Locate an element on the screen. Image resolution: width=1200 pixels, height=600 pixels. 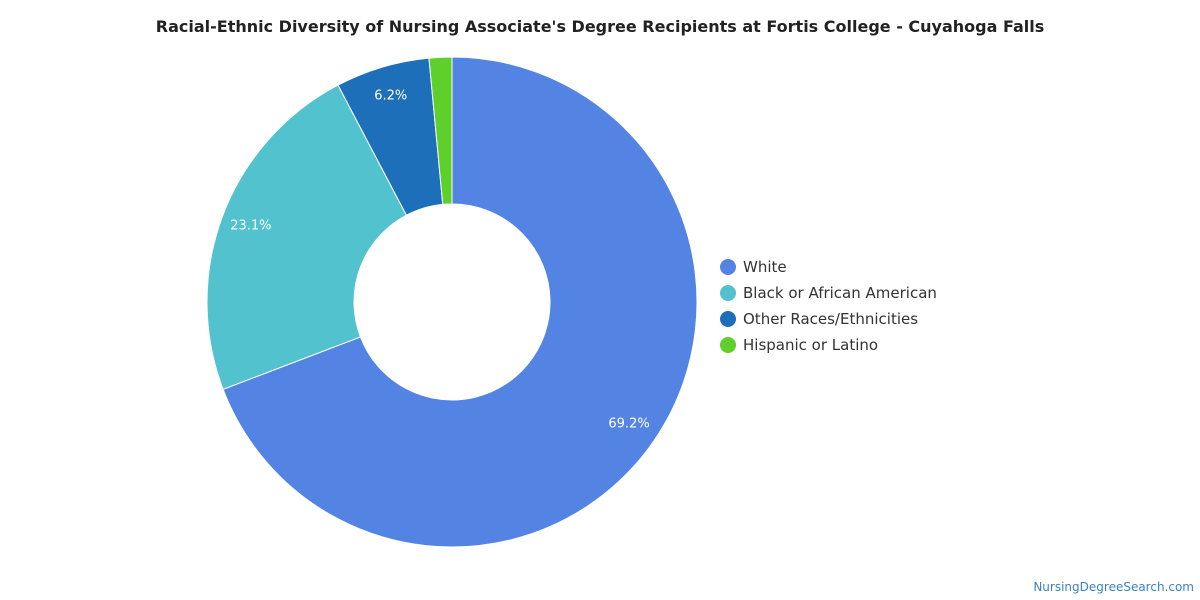
data-label-black-or-african-american: 23.1% is located at coordinates (250, 226).